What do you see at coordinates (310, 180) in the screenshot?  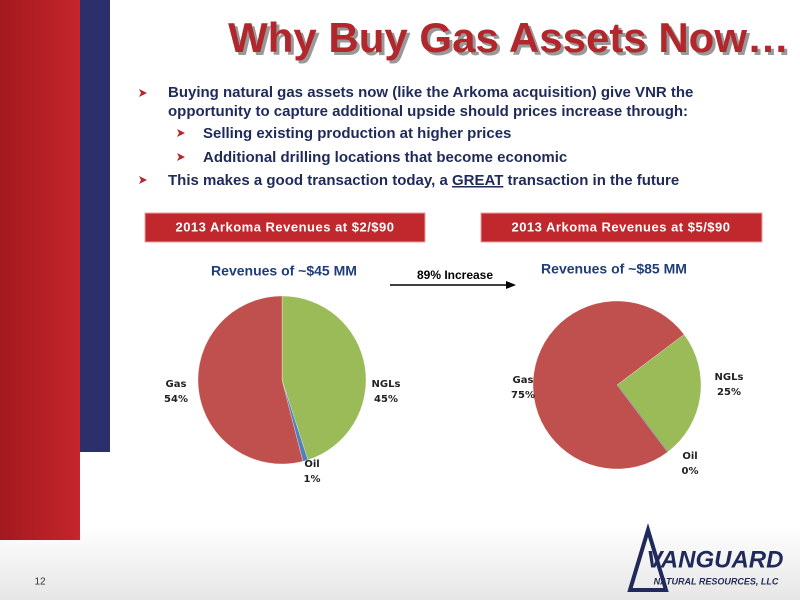 I see `text: This makes a good transaction today, a` at bounding box center [310, 180].